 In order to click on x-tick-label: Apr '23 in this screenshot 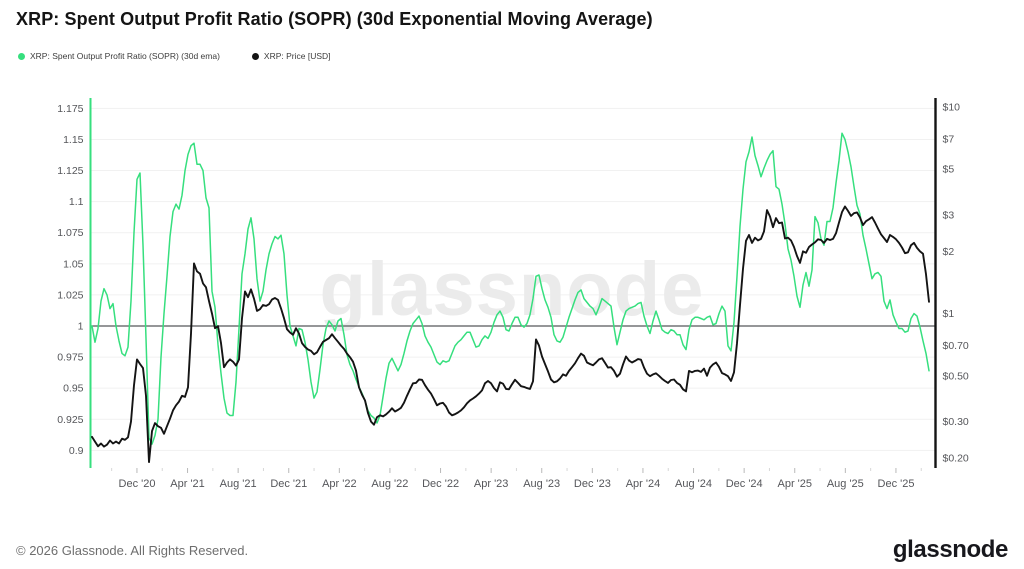, I will do `click(491, 484)`.